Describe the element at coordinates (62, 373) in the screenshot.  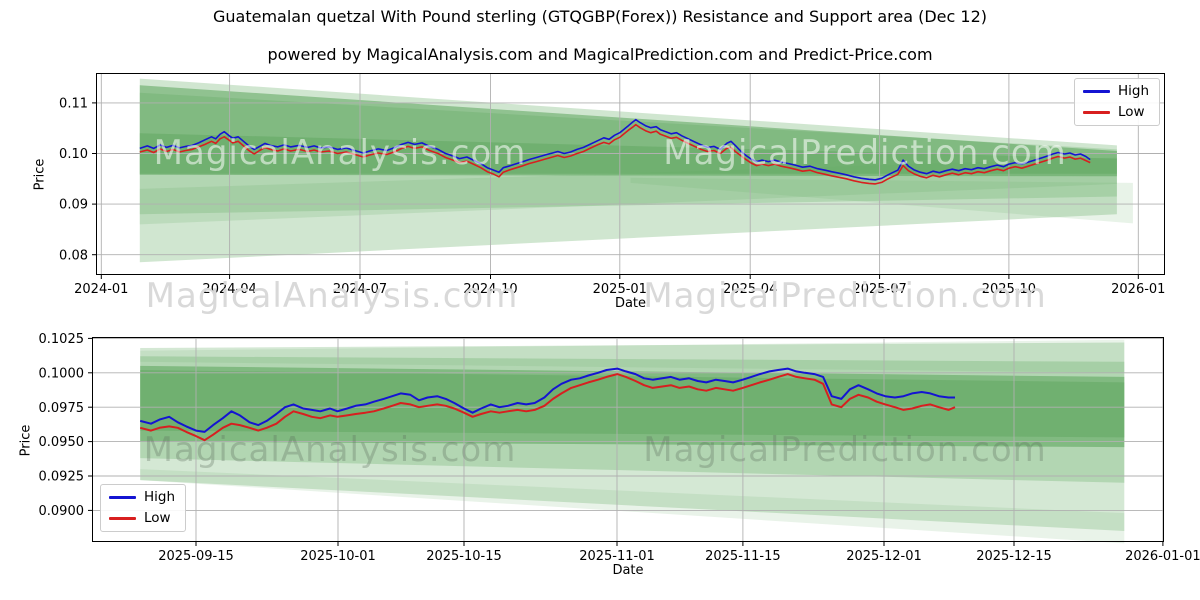
I see `y-tick-label: 0.1000` at that location.